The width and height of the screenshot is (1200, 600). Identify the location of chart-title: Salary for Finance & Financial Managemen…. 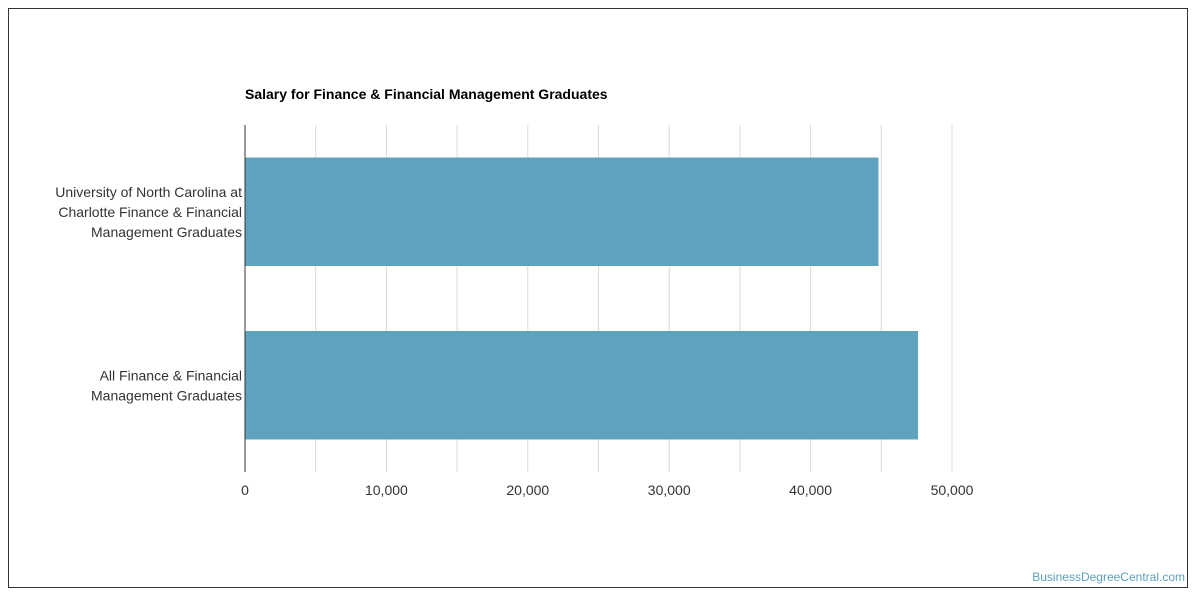
(426, 94).